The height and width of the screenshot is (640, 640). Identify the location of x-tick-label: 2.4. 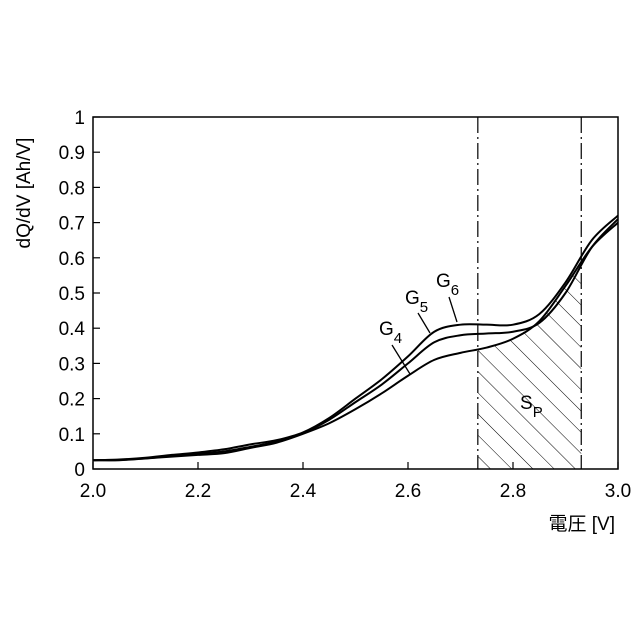
(303, 491).